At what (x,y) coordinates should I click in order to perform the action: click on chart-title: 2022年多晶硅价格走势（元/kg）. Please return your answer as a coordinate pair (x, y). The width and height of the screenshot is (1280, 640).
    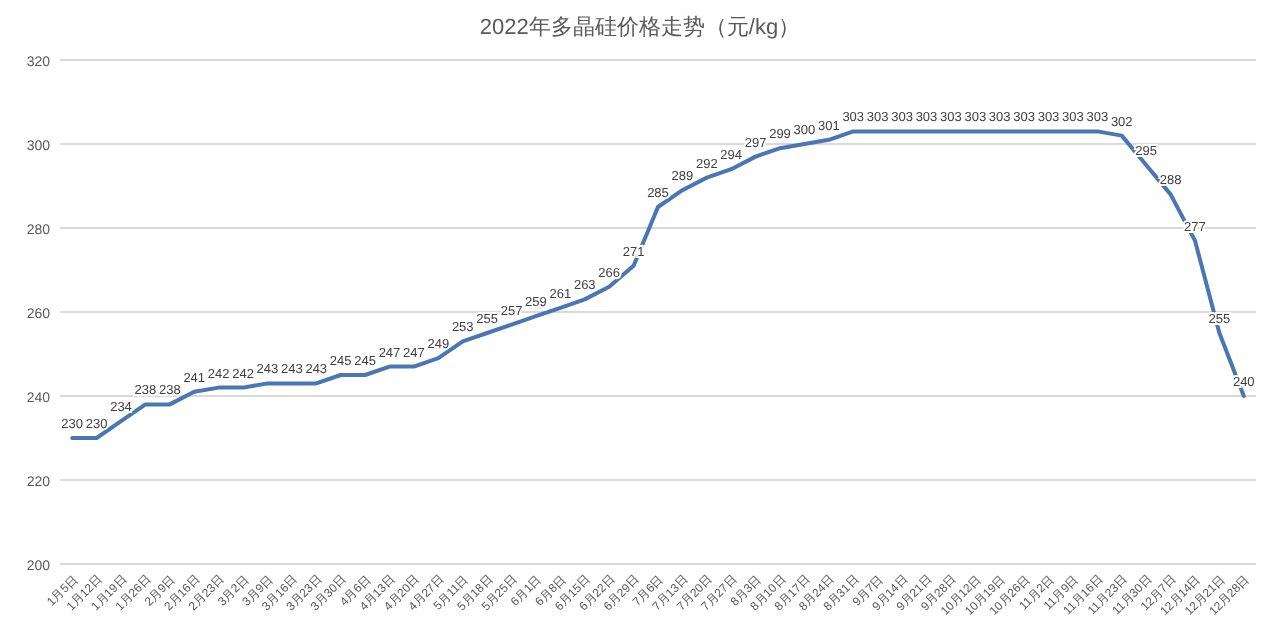
    Looking at the image, I should click on (640, 27).